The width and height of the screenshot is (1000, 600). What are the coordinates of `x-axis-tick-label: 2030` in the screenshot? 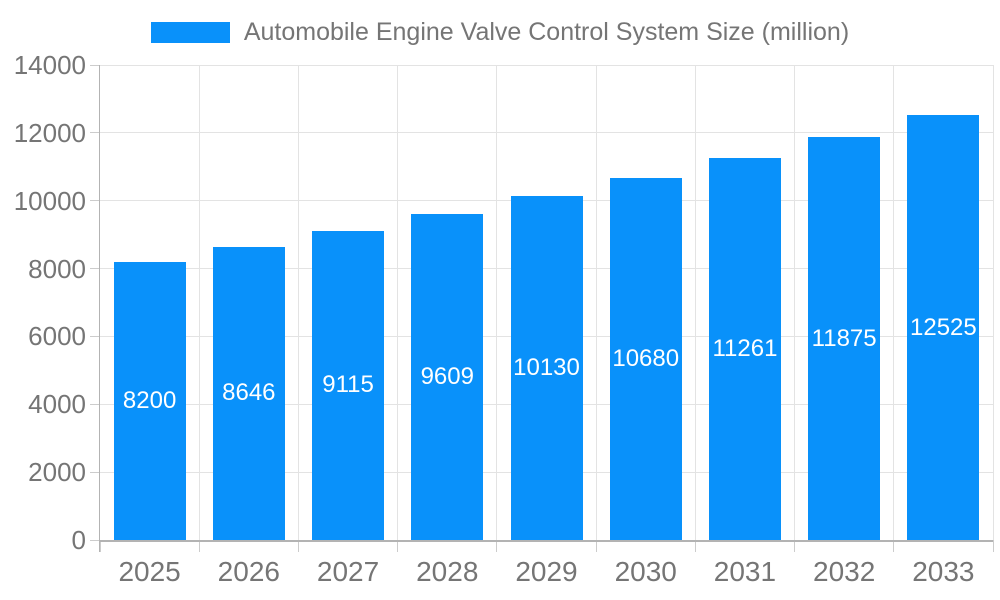 It's located at (645, 571).